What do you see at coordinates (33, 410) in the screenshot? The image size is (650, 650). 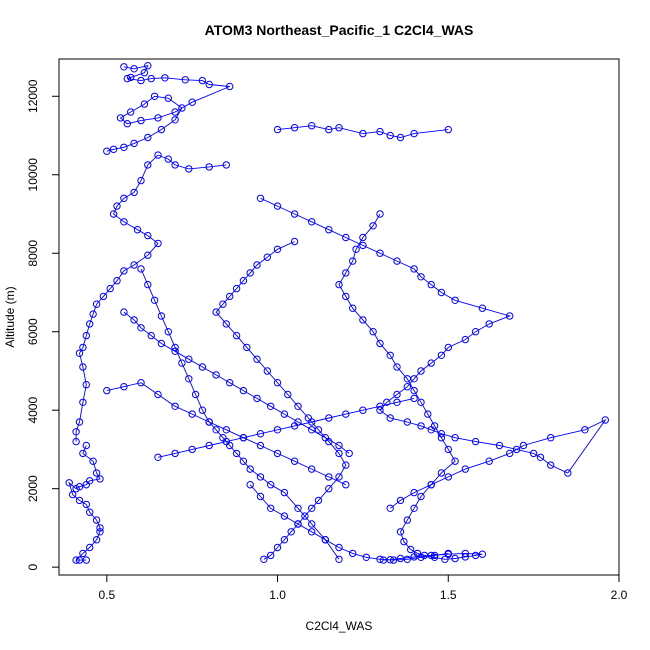 I see `y-tick-label: 4000` at bounding box center [33, 410].